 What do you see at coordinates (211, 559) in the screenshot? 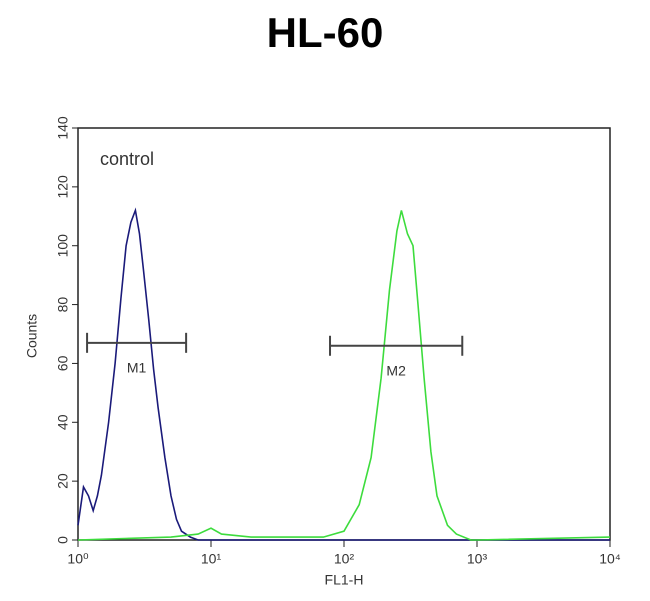
I see `x-tick-label: 10¹` at bounding box center [211, 559].